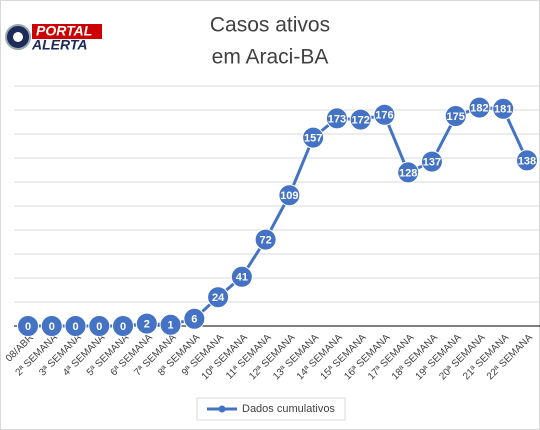 The width and height of the screenshot is (540, 430). What do you see at coordinates (222, 409) in the screenshot?
I see `legend-marker` at bounding box center [222, 409].